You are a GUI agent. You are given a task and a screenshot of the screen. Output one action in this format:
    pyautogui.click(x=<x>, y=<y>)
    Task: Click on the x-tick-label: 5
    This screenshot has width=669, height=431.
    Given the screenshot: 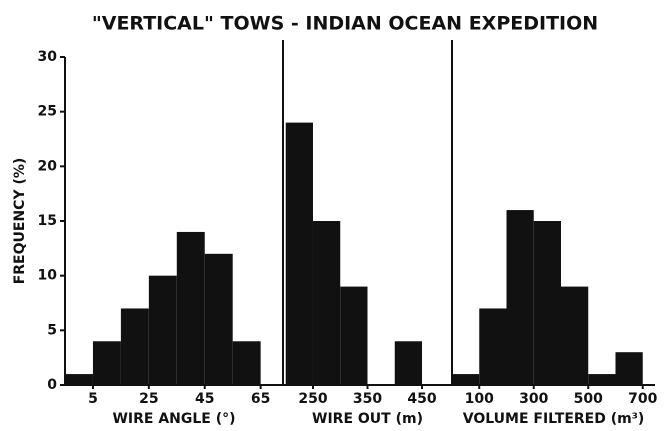 What is the action you would take?
    pyautogui.click(x=93, y=399)
    